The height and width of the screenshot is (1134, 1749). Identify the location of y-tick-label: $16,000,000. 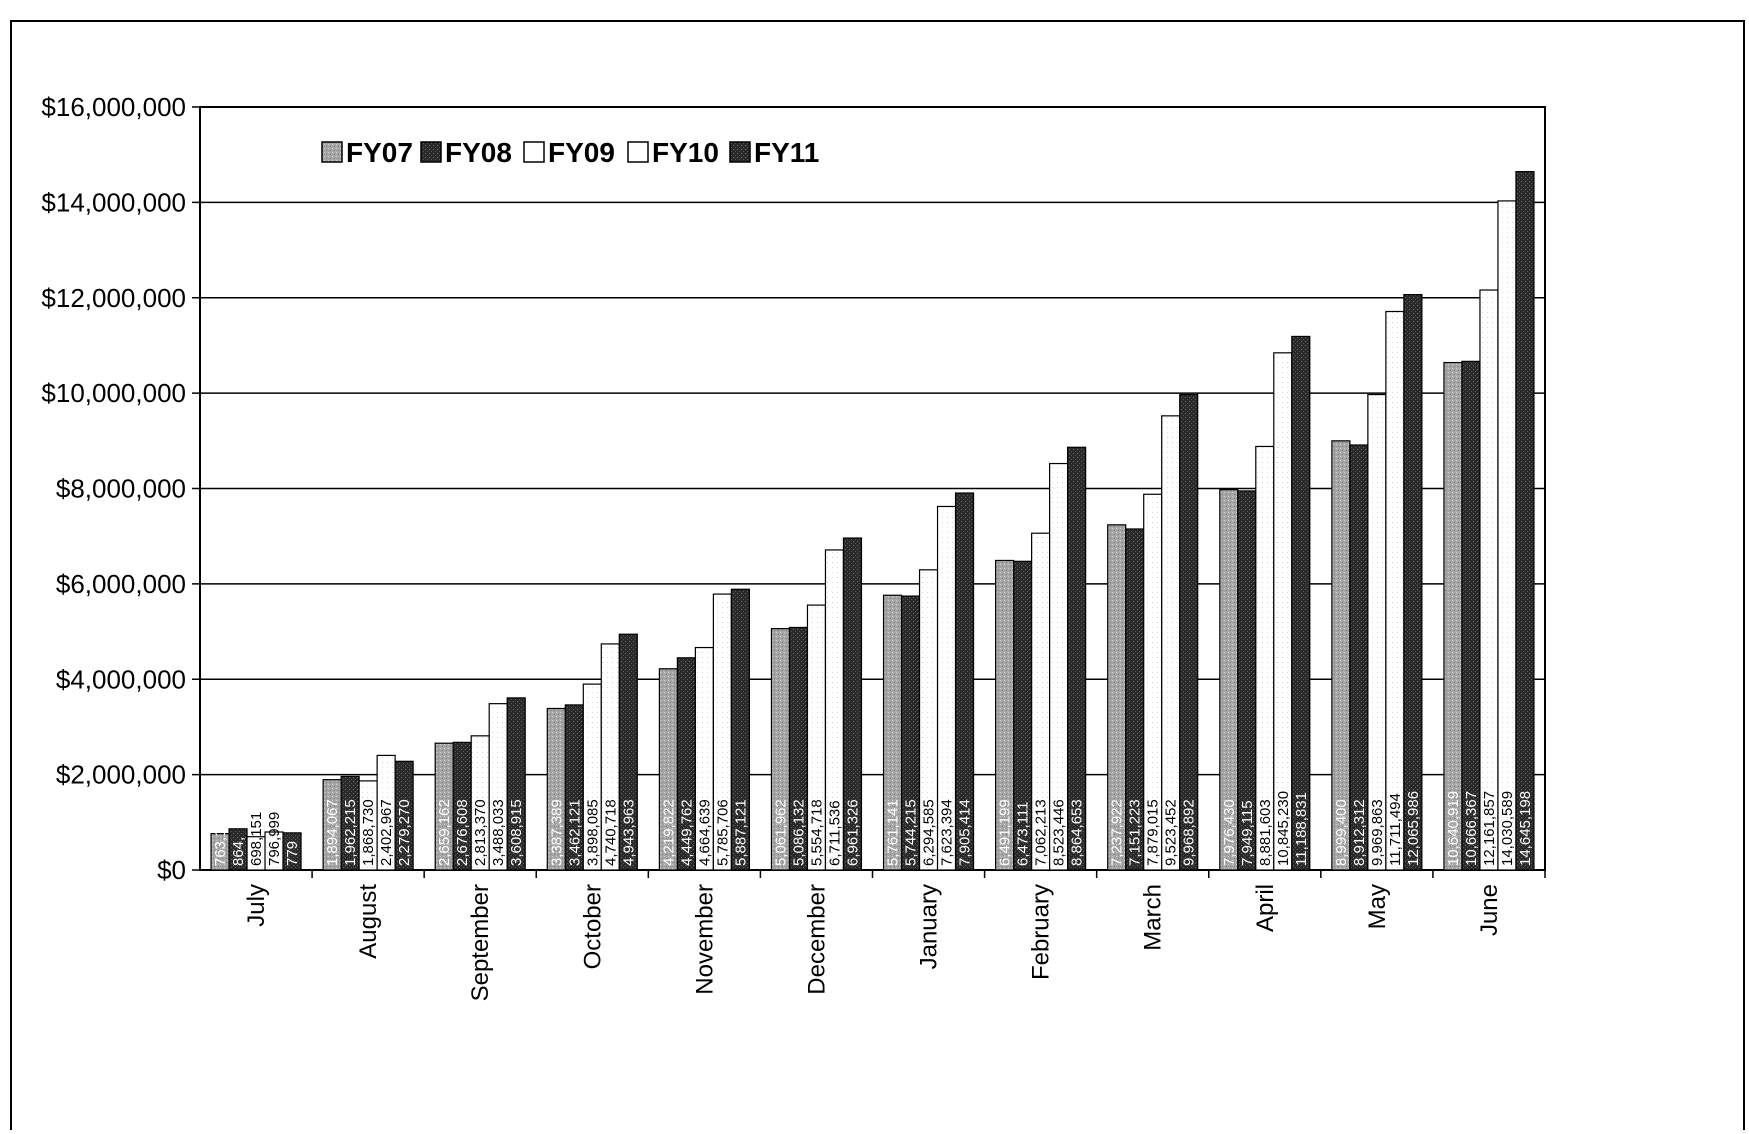
(113, 107).